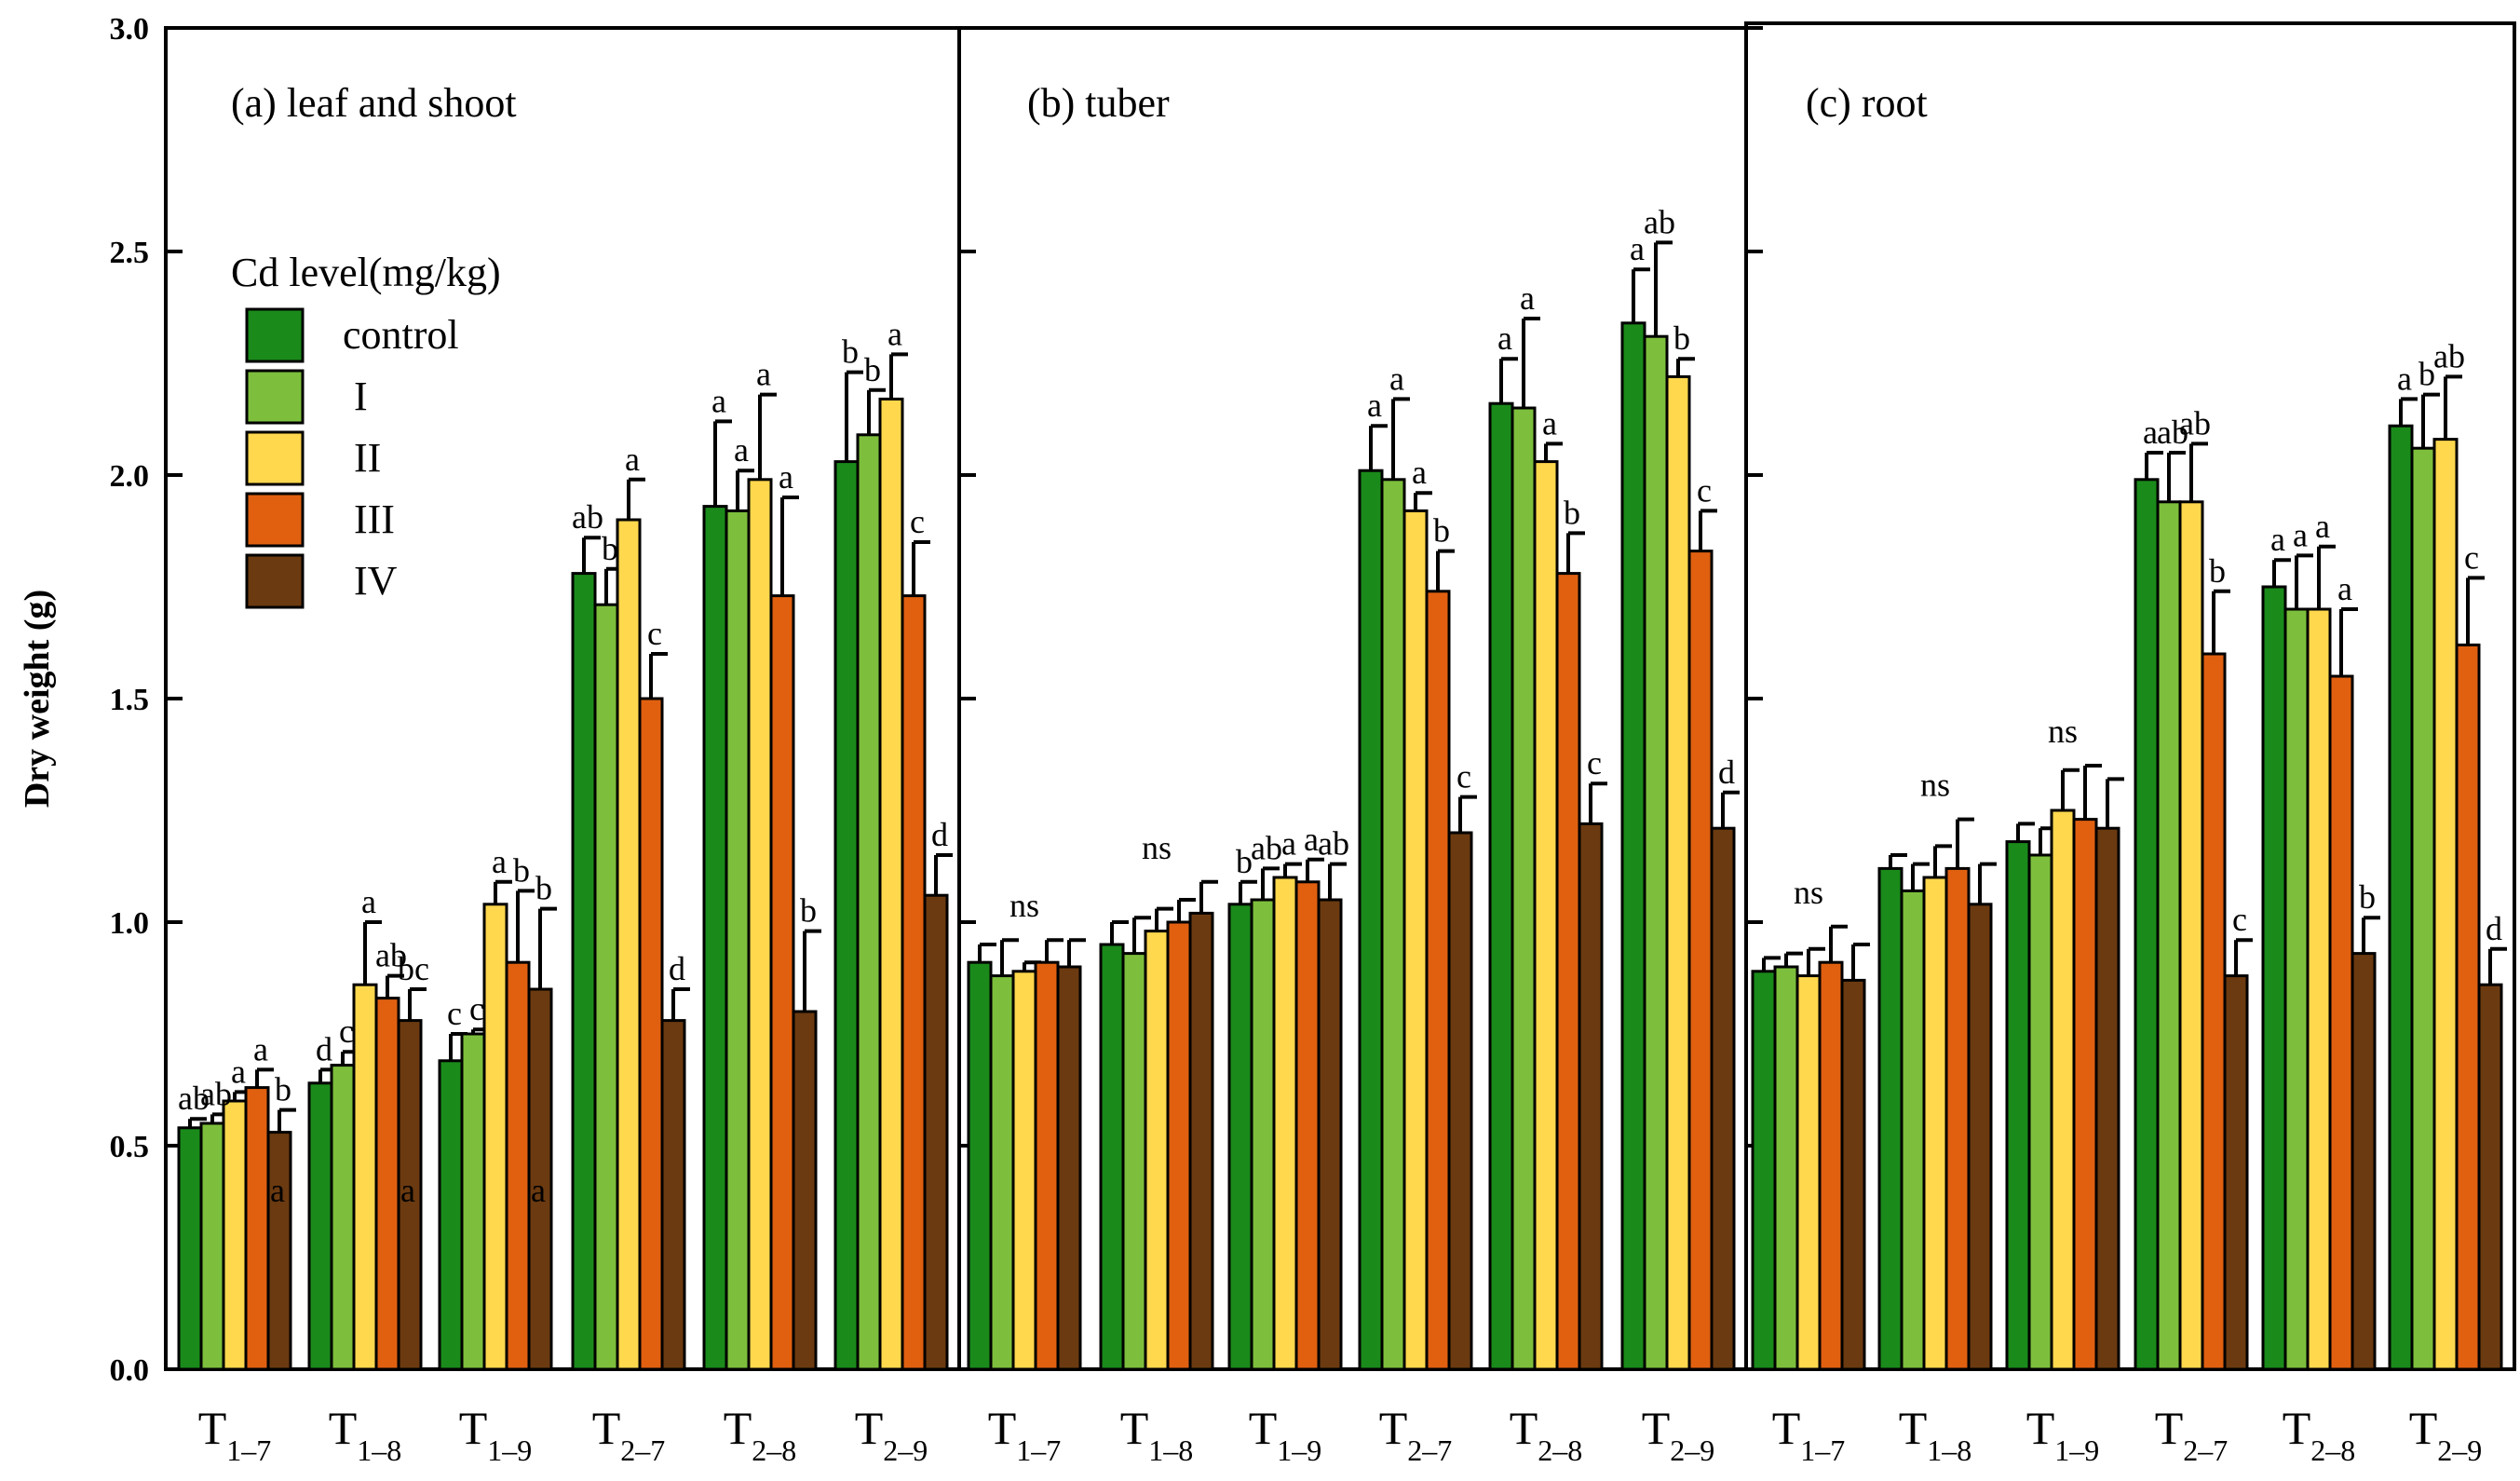 The image size is (2520, 1481). I want to click on panel-title: (b) tuber, so click(1098, 103).